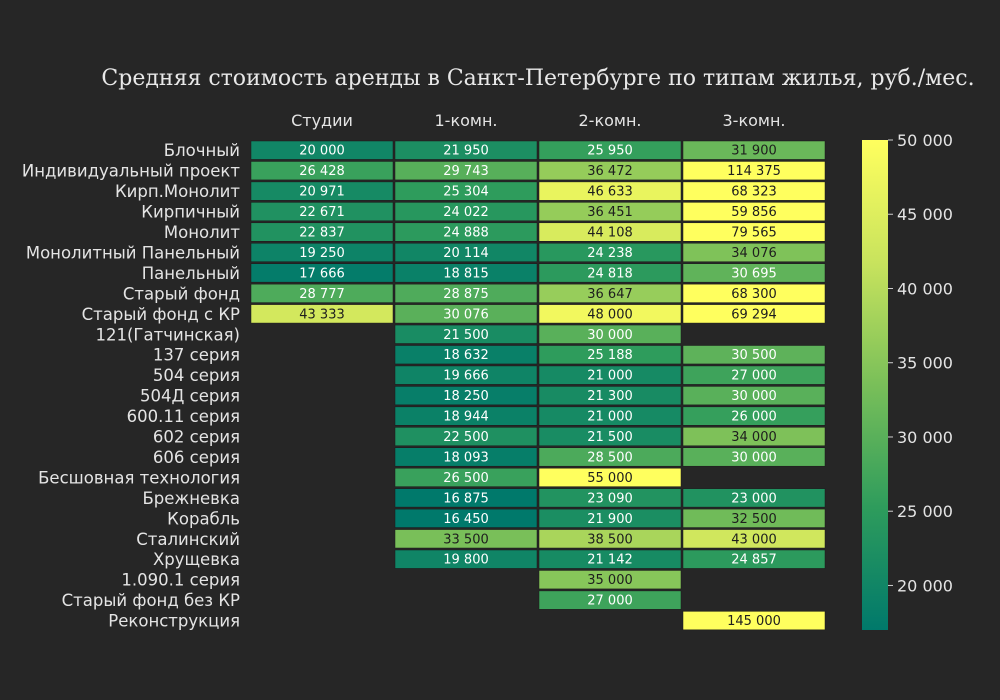 The height and width of the screenshot is (700, 1000). What do you see at coordinates (754, 539) in the screenshot?
I see `cell-value-label: 43 000` at bounding box center [754, 539].